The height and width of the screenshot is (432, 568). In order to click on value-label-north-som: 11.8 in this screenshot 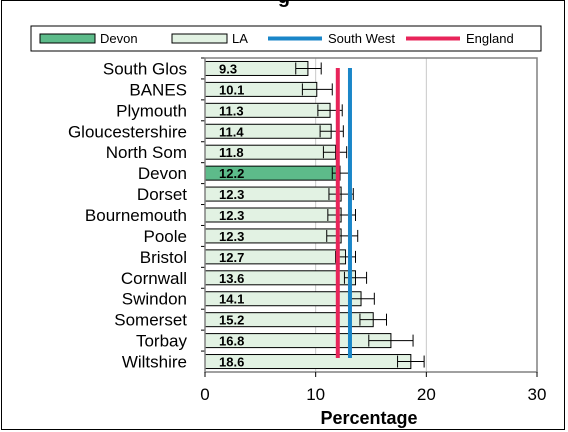, I will do `click(231, 152)`.